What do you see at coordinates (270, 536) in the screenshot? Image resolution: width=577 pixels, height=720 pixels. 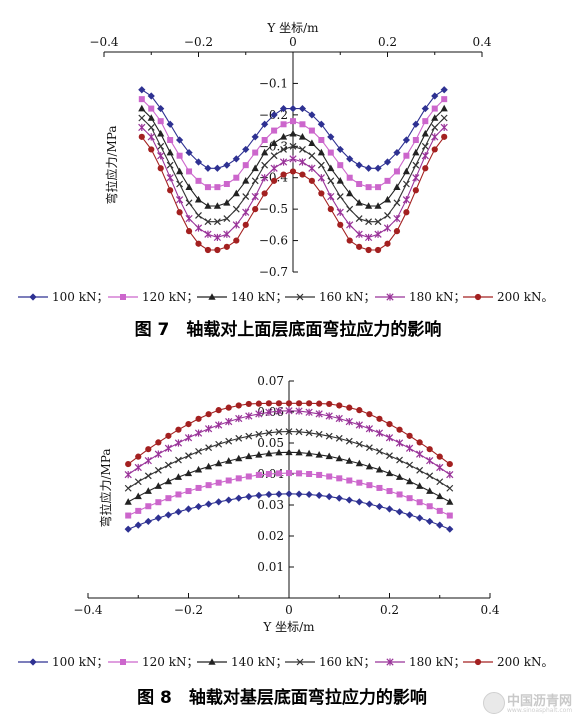 I see `y-tick-label: 0.02` at bounding box center [270, 536].